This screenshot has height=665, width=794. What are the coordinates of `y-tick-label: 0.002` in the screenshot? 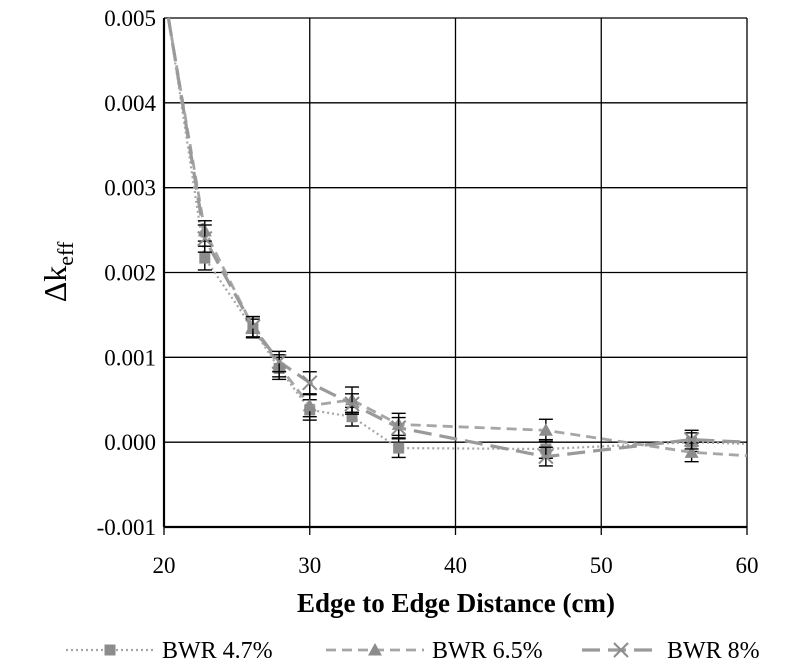 It's located at (130, 273).